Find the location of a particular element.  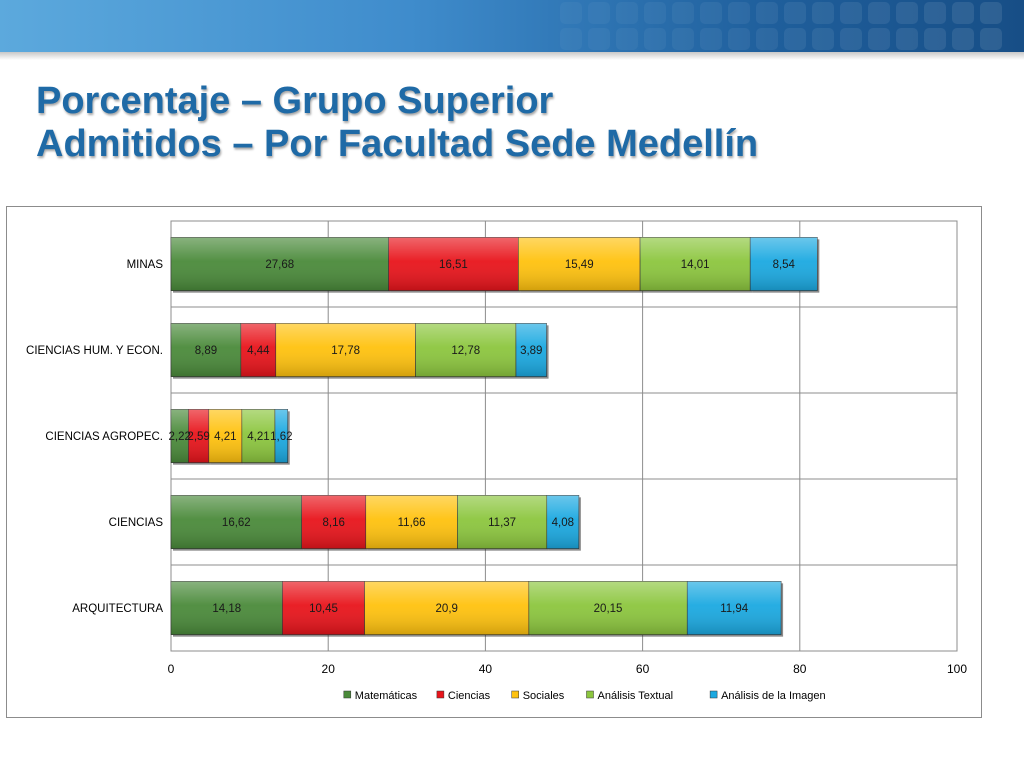

category-label: ARQUITECTURA is located at coordinates (117, 609).